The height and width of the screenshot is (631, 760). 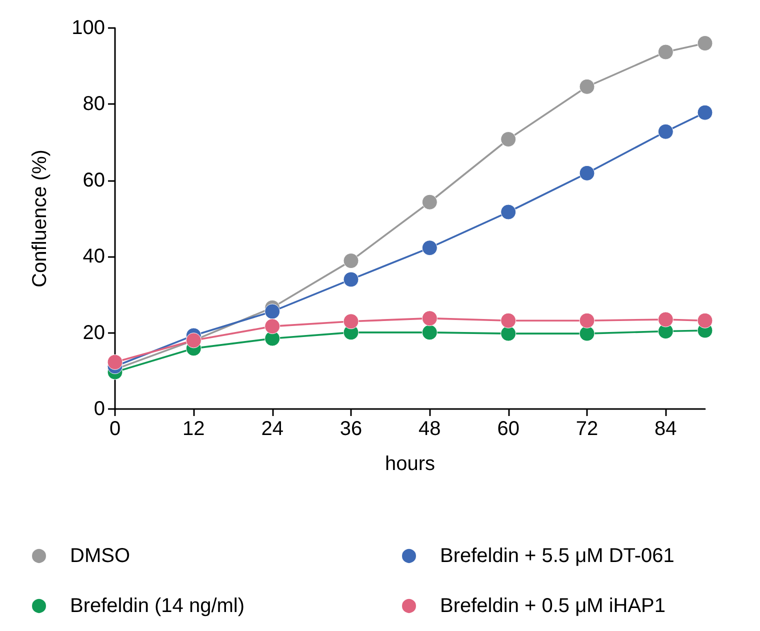 What do you see at coordinates (508, 429) in the screenshot?
I see `x-tick-label: 60` at bounding box center [508, 429].